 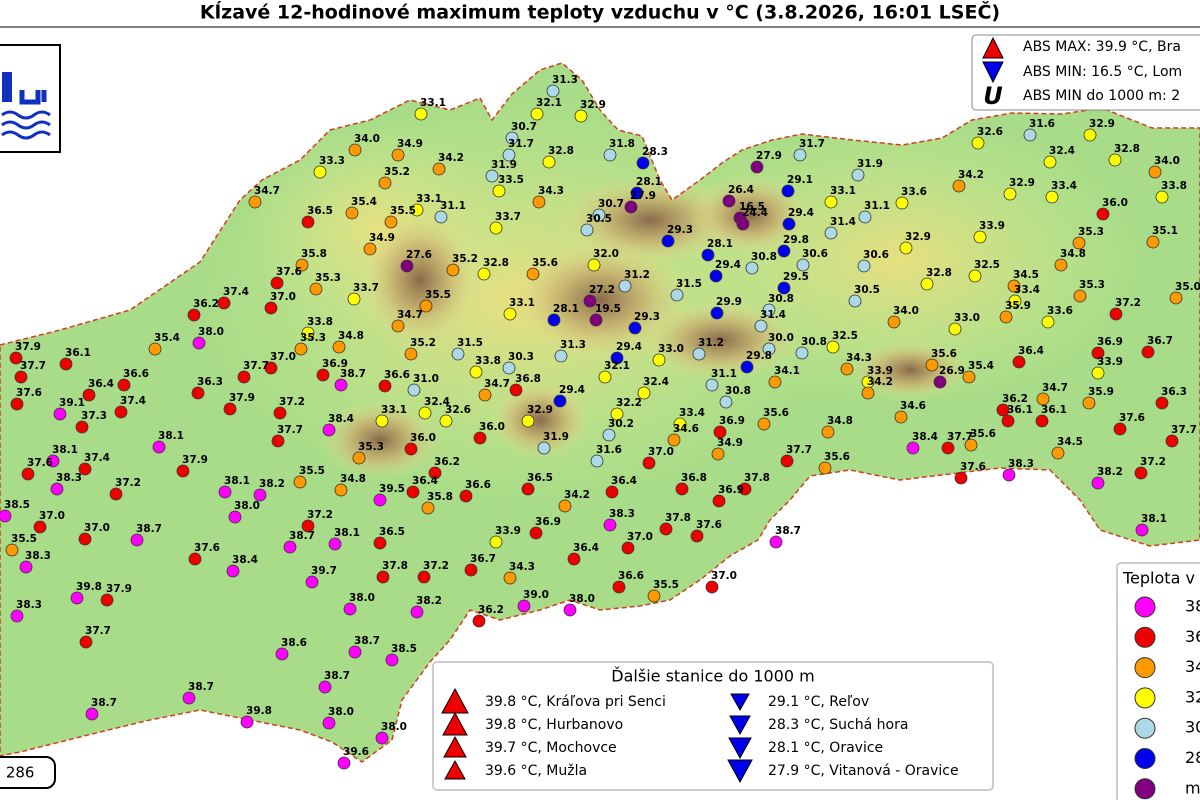 What do you see at coordinates (211, 332) in the screenshot?
I see `station-label: 38.0` at bounding box center [211, 332].